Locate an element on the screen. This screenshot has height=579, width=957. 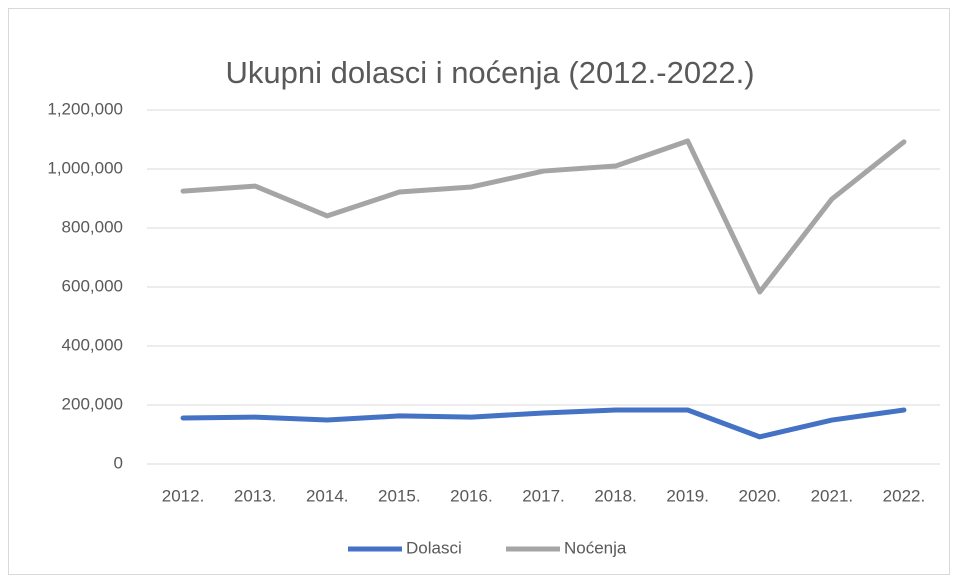
x-tick-label: 2021. is located at coordinates (832, 495).